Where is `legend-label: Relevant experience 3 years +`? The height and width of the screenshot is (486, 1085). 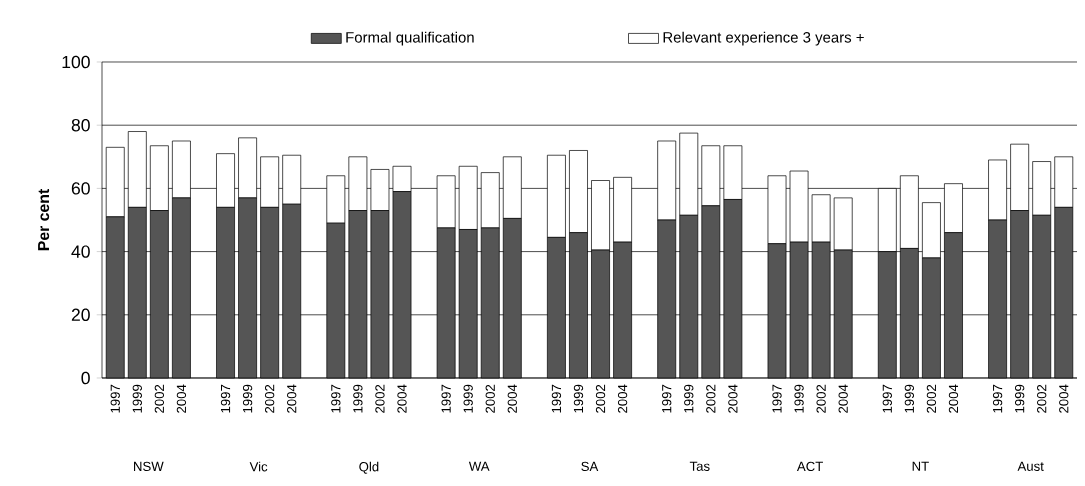 legend-label: Relevant experience 3 years + is located at coordinates (763, 38).